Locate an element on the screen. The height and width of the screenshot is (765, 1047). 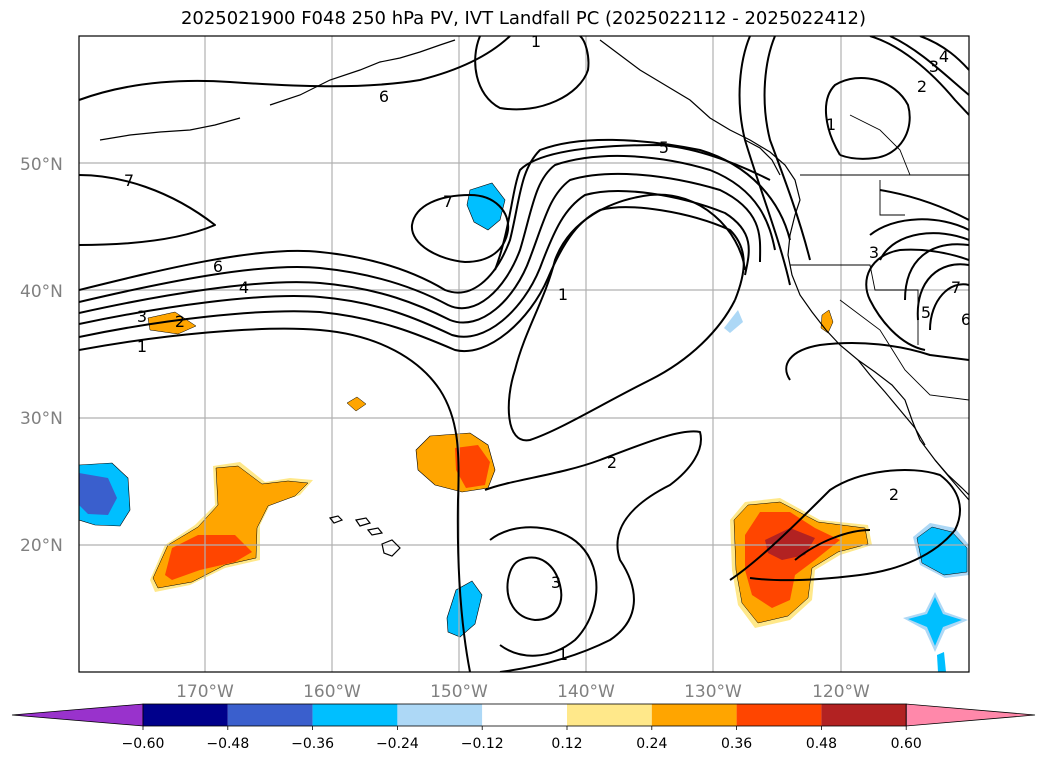
colorbar-tick-label: −0.48 is located at coordinates (227, 744).